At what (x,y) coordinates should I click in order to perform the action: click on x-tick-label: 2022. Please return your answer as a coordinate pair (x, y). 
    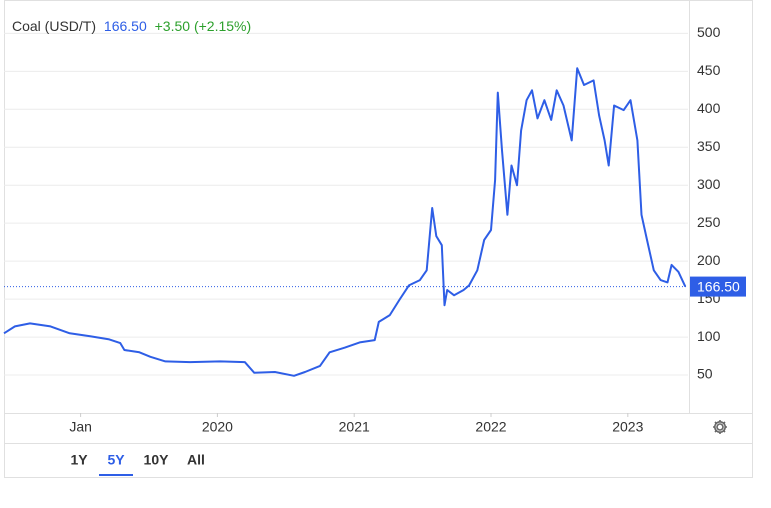
    Looking at the image, I should click on (490, 427).